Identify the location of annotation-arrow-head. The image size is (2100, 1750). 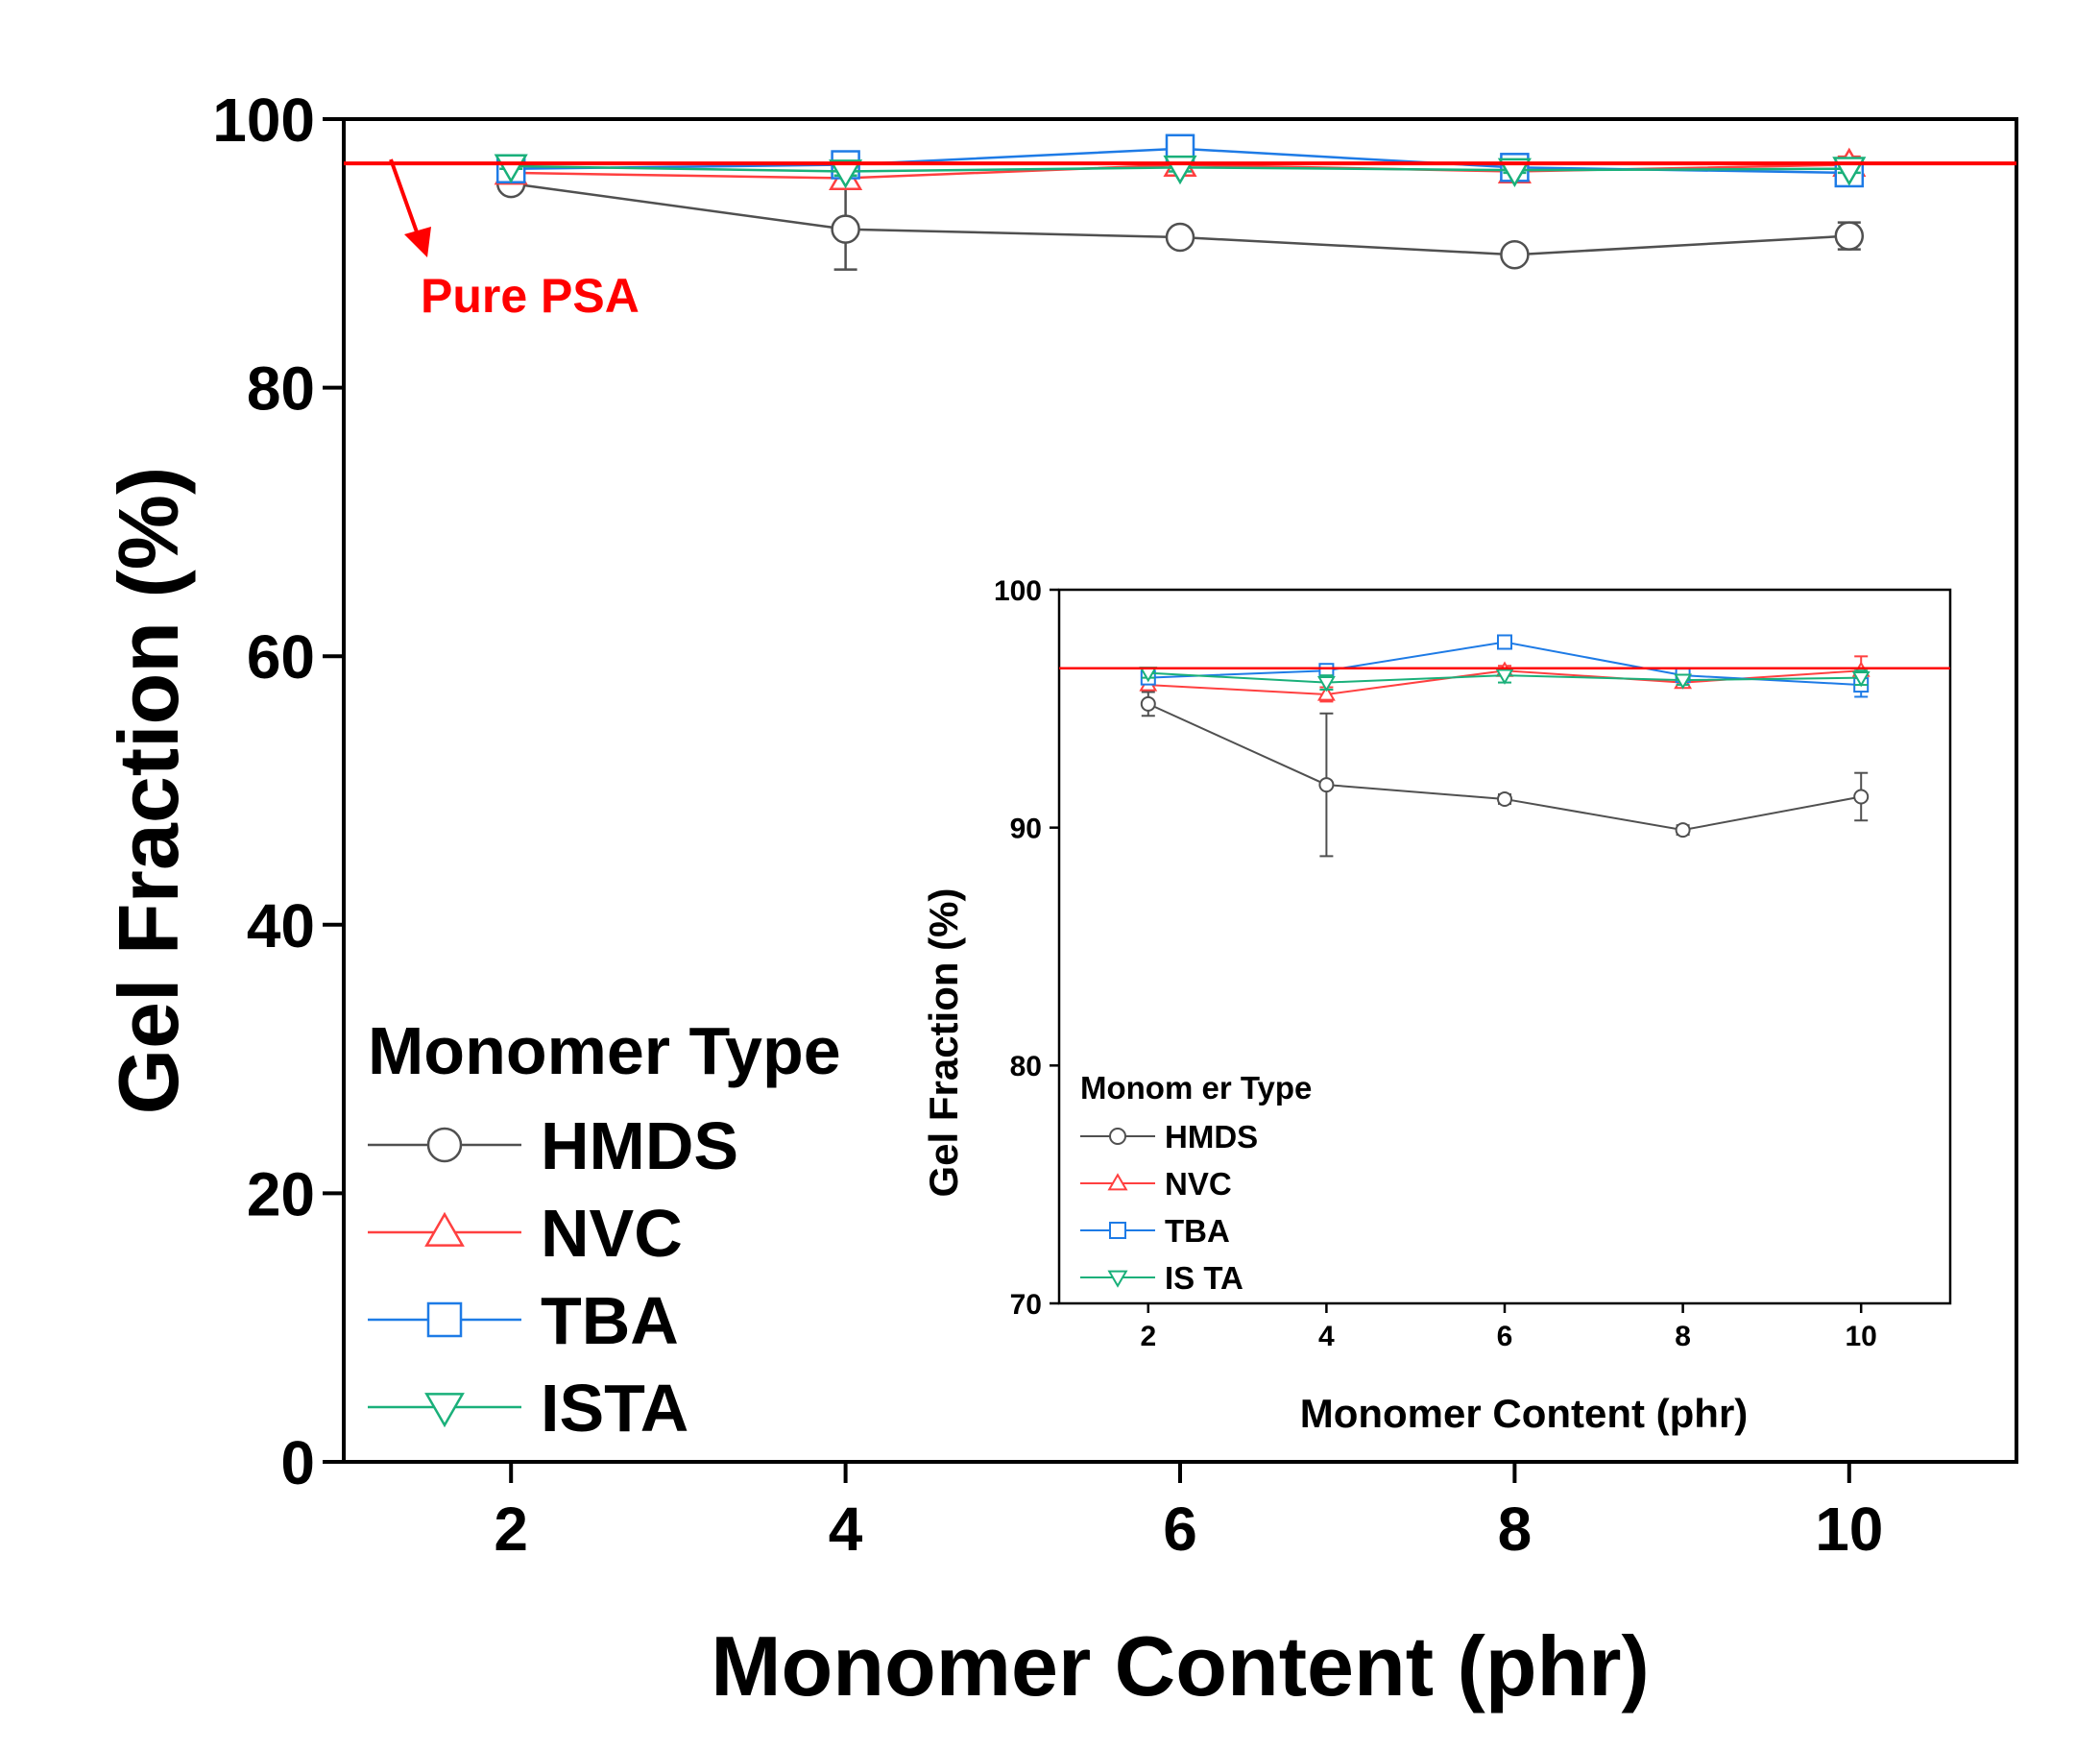
(417, 242).